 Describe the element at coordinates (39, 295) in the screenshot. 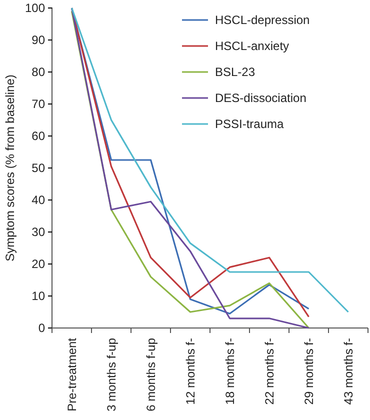

I see `y-tick-label: 10` at that location.